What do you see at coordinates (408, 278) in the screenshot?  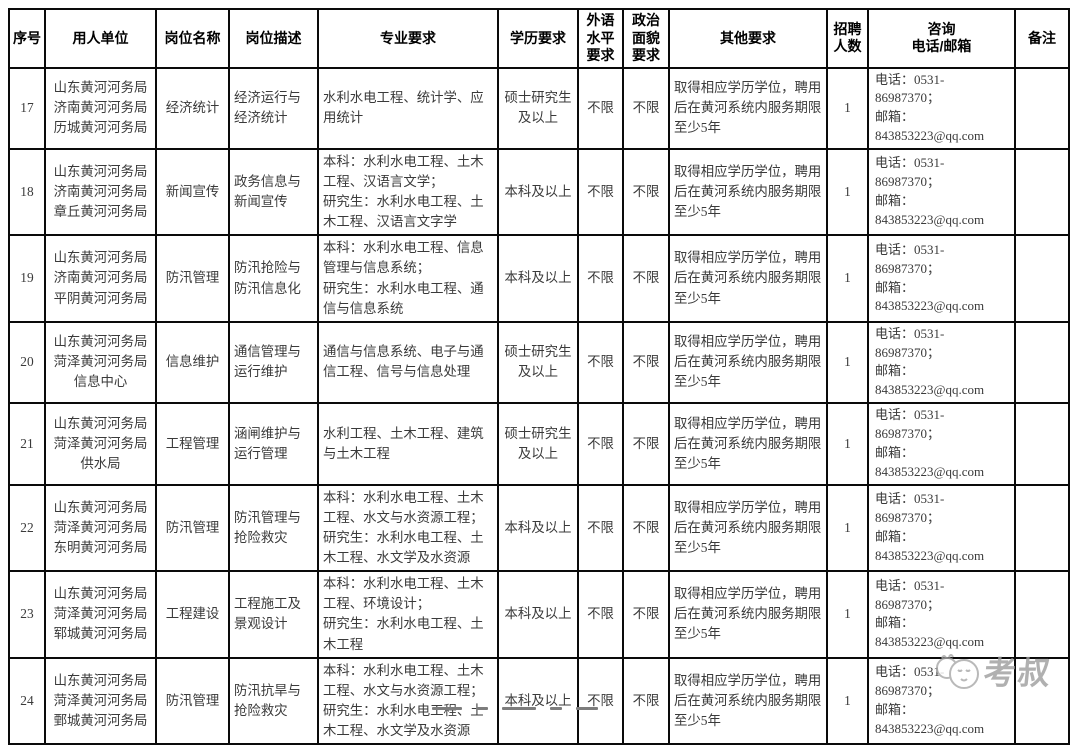 I see `cell-zyyq: 本科：水利水电工程、信息管理与信息系统； 研究生：水利水电工程、通信与信息系统` at bounding box center [408, 278].